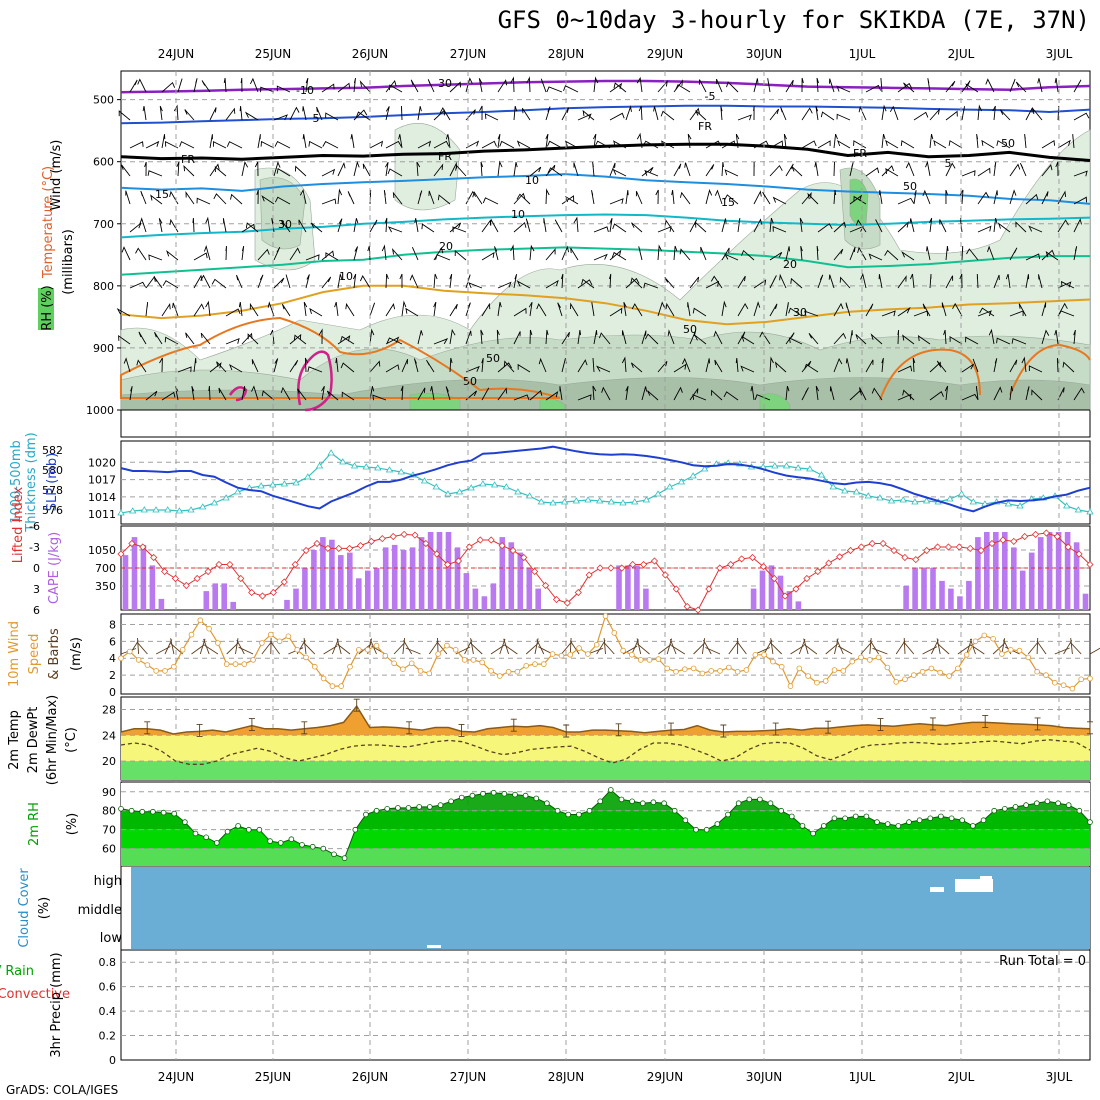 The width and height of the screenshot is (1100, 1100). Describe the element at coordinates (52, 482) in the screenshot. I see `slp-axis-label: SLP (mb)` at that location.